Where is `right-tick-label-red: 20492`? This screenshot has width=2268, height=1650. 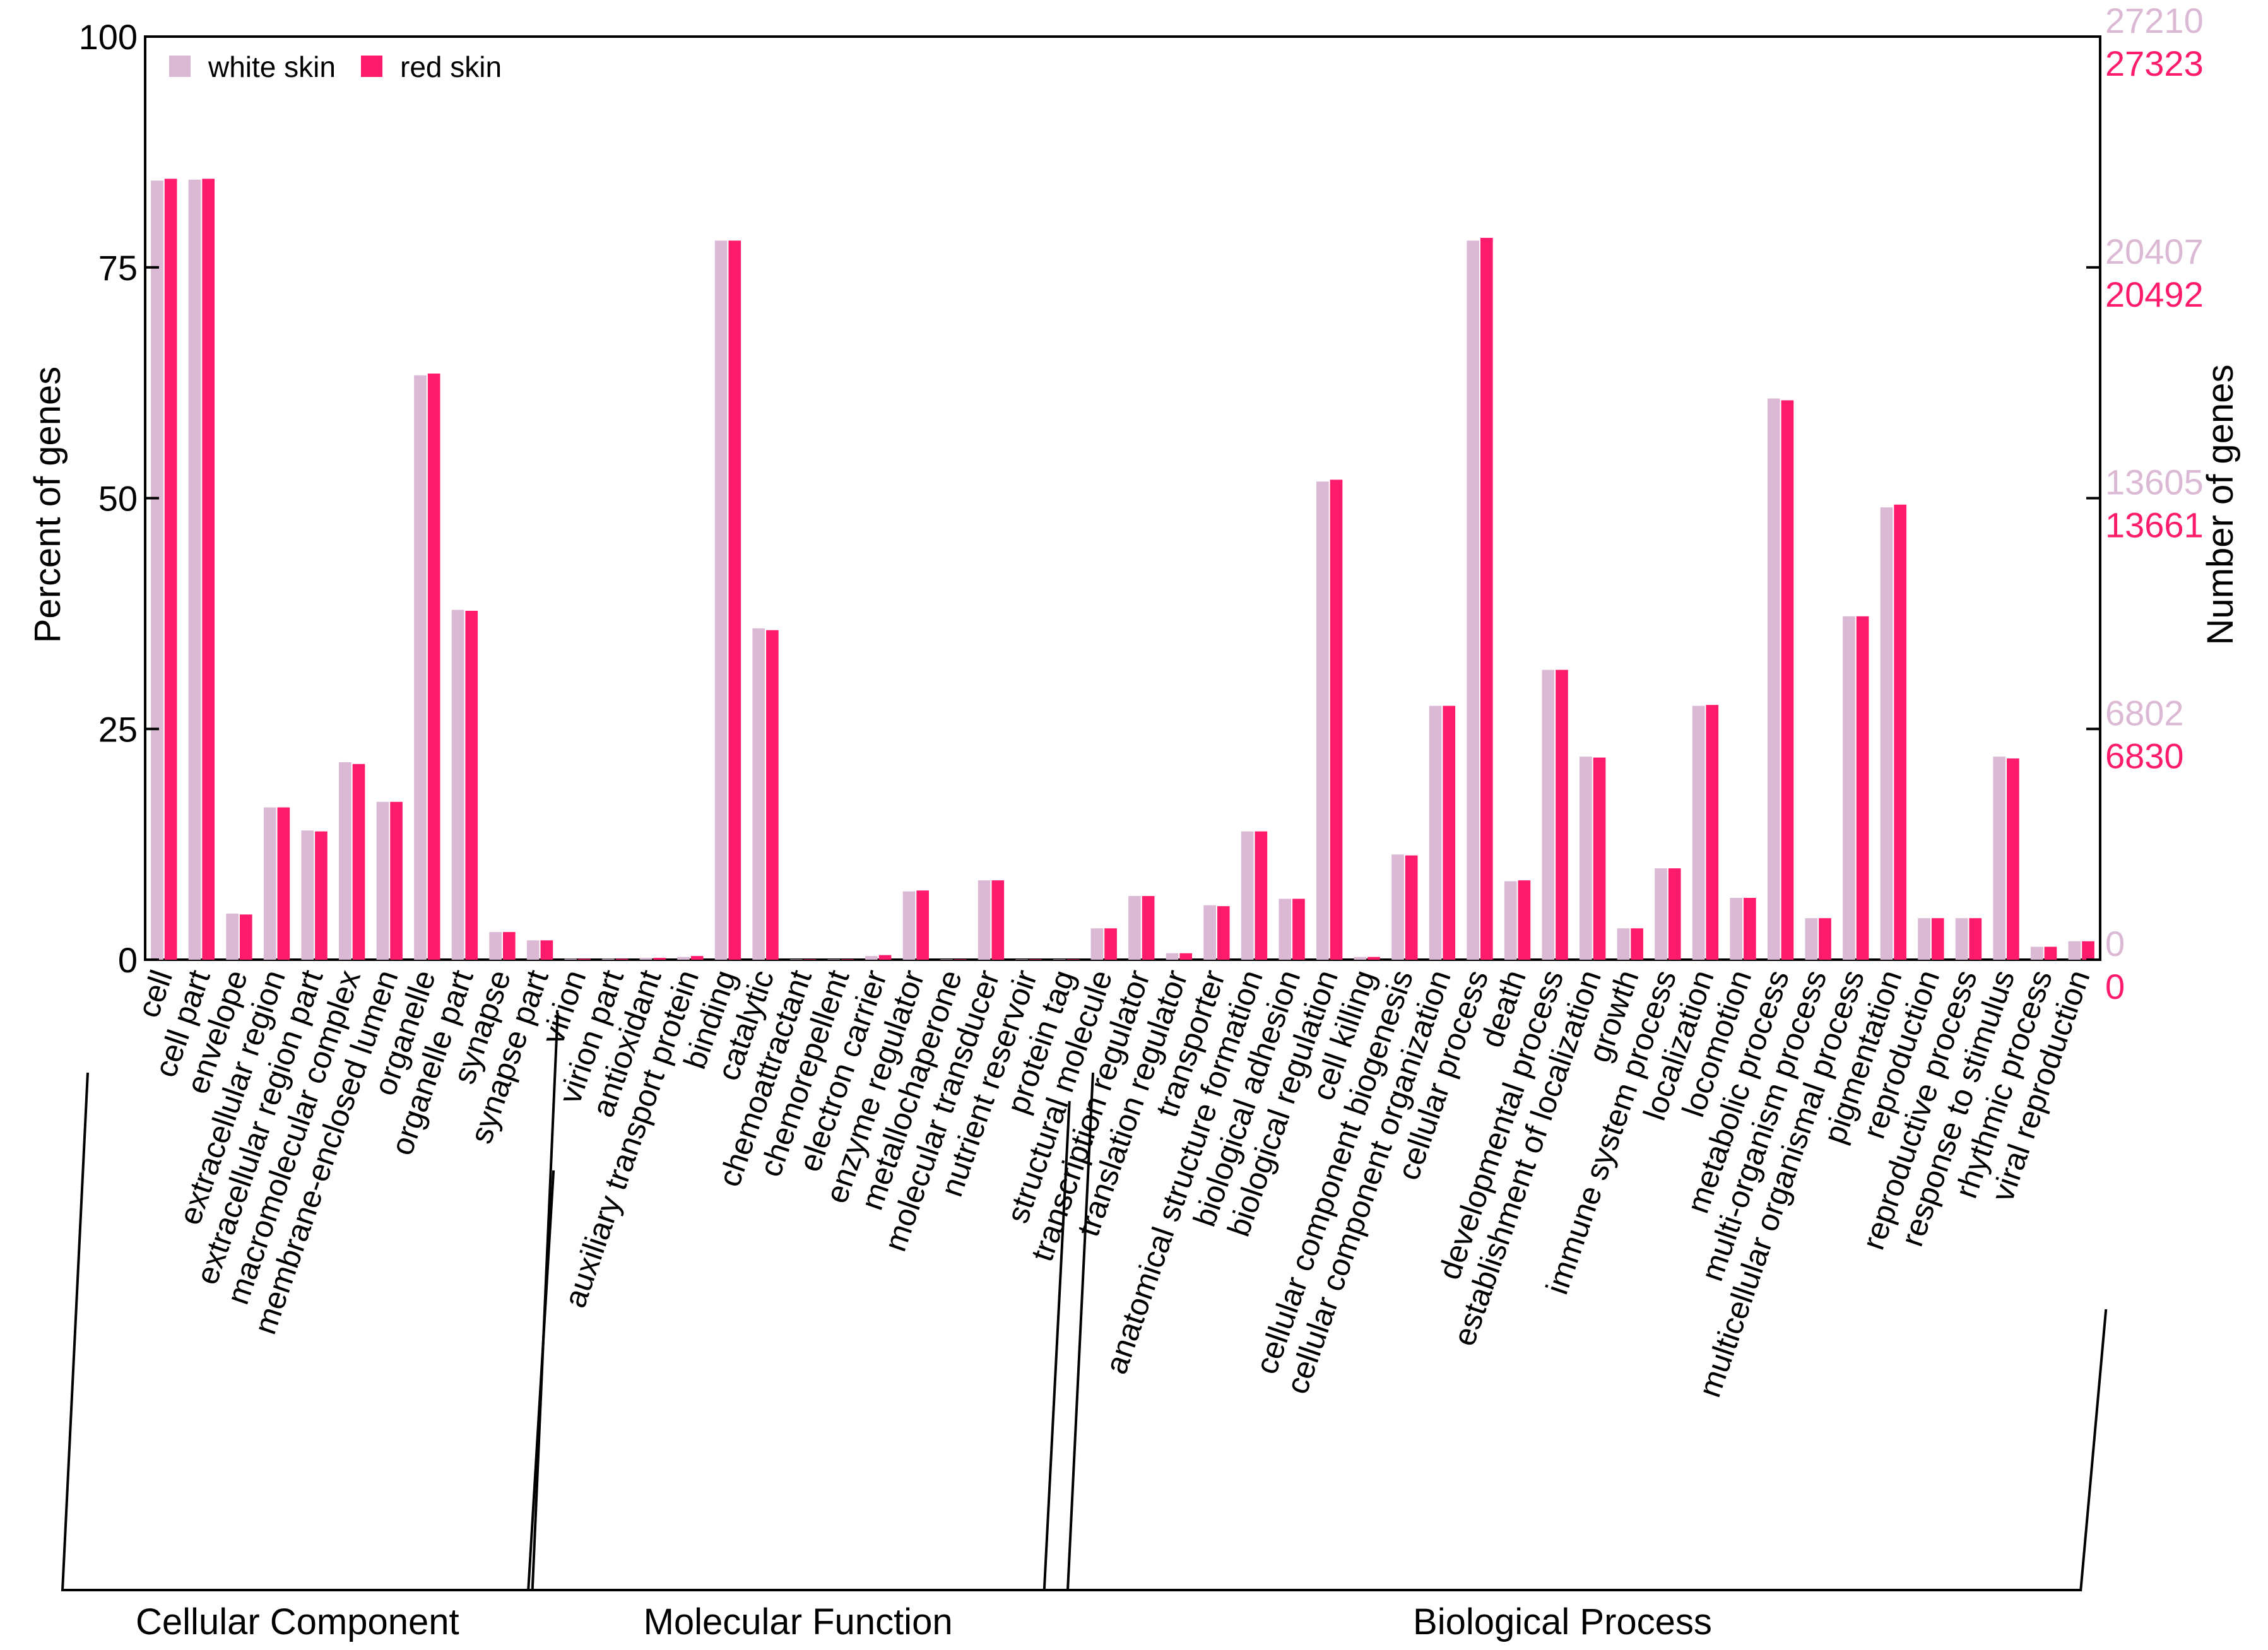
right-tick-label-red: 20492 is located at coordinates (2155, 294).